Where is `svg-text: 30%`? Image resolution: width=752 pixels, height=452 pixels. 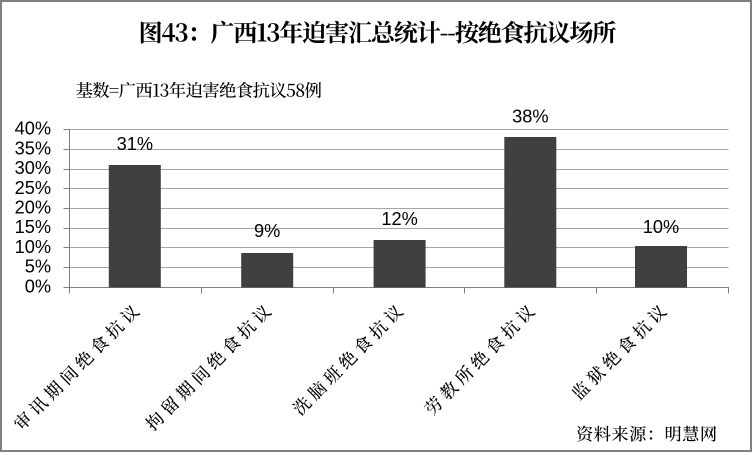 svg-text: 30% is located at coordinates (33, 168).